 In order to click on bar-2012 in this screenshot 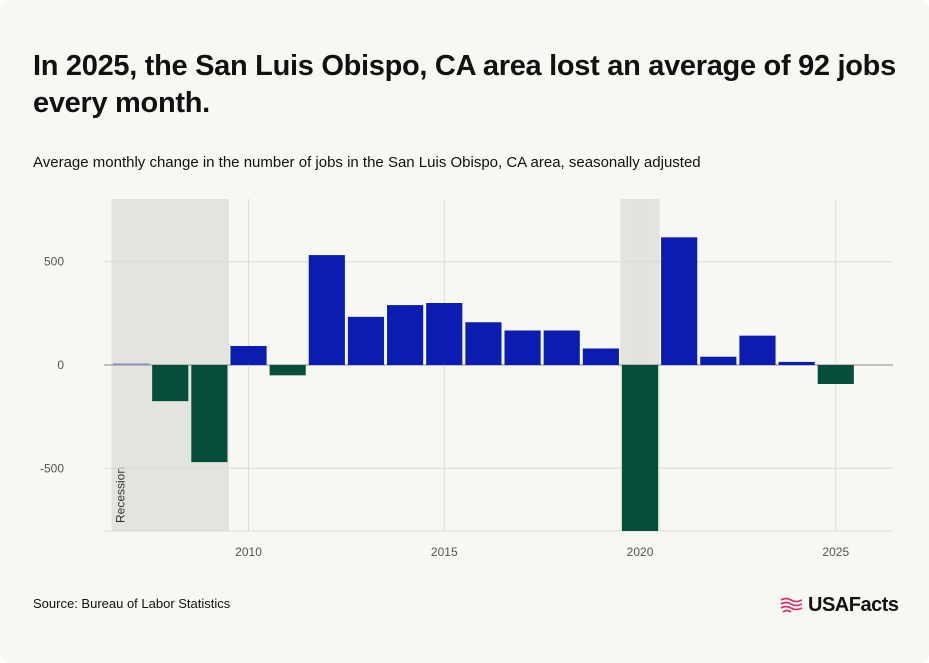, I will do `click(326, 310)`.